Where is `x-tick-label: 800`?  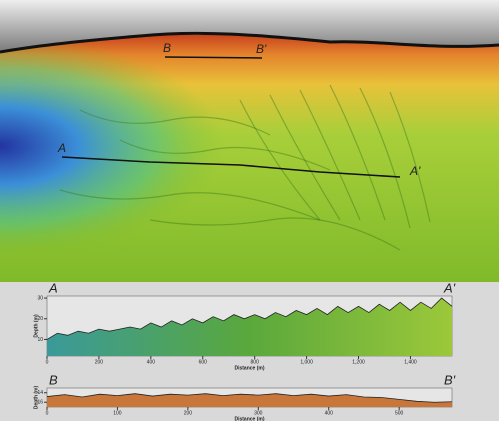
x-tick-label: 800 is located at coordinates (255, 362).